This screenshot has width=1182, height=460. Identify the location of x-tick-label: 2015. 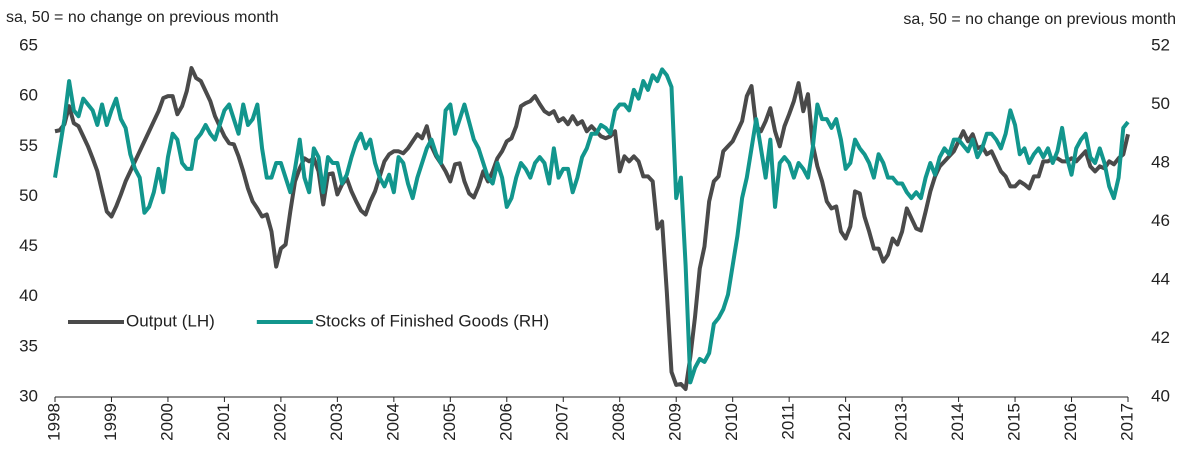
(1014, 422).